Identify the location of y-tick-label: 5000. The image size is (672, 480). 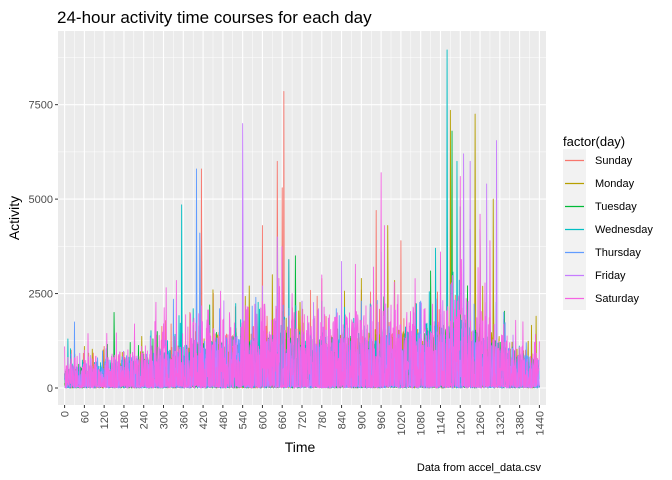
(41, 200).